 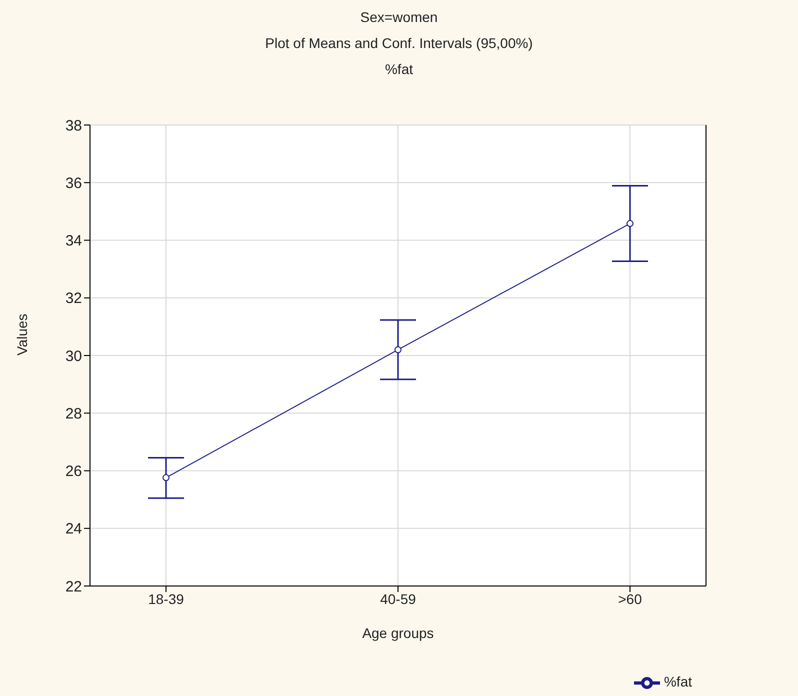 I want to click on legend-label: %fat, so click(x=678, y=682).